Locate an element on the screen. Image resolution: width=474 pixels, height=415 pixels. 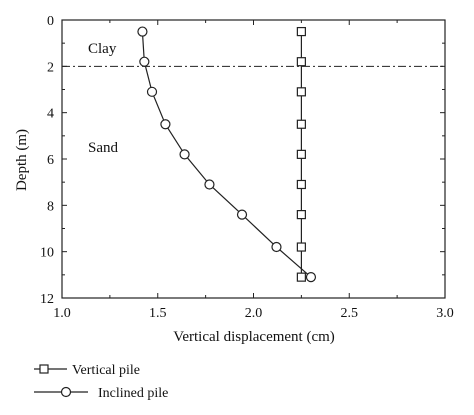
x-tick-label: 2.5 is located at coordinates (350, 313).